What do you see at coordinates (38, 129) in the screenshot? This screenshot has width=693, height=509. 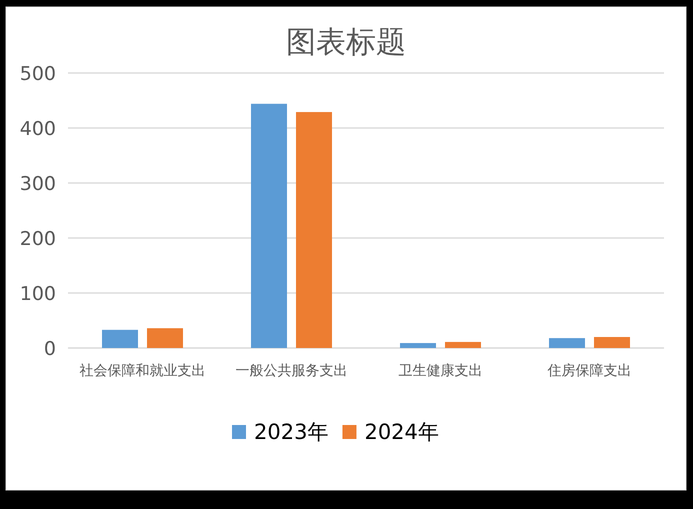 I see `y-tick-label: 400` at bounding box center [38, 129].